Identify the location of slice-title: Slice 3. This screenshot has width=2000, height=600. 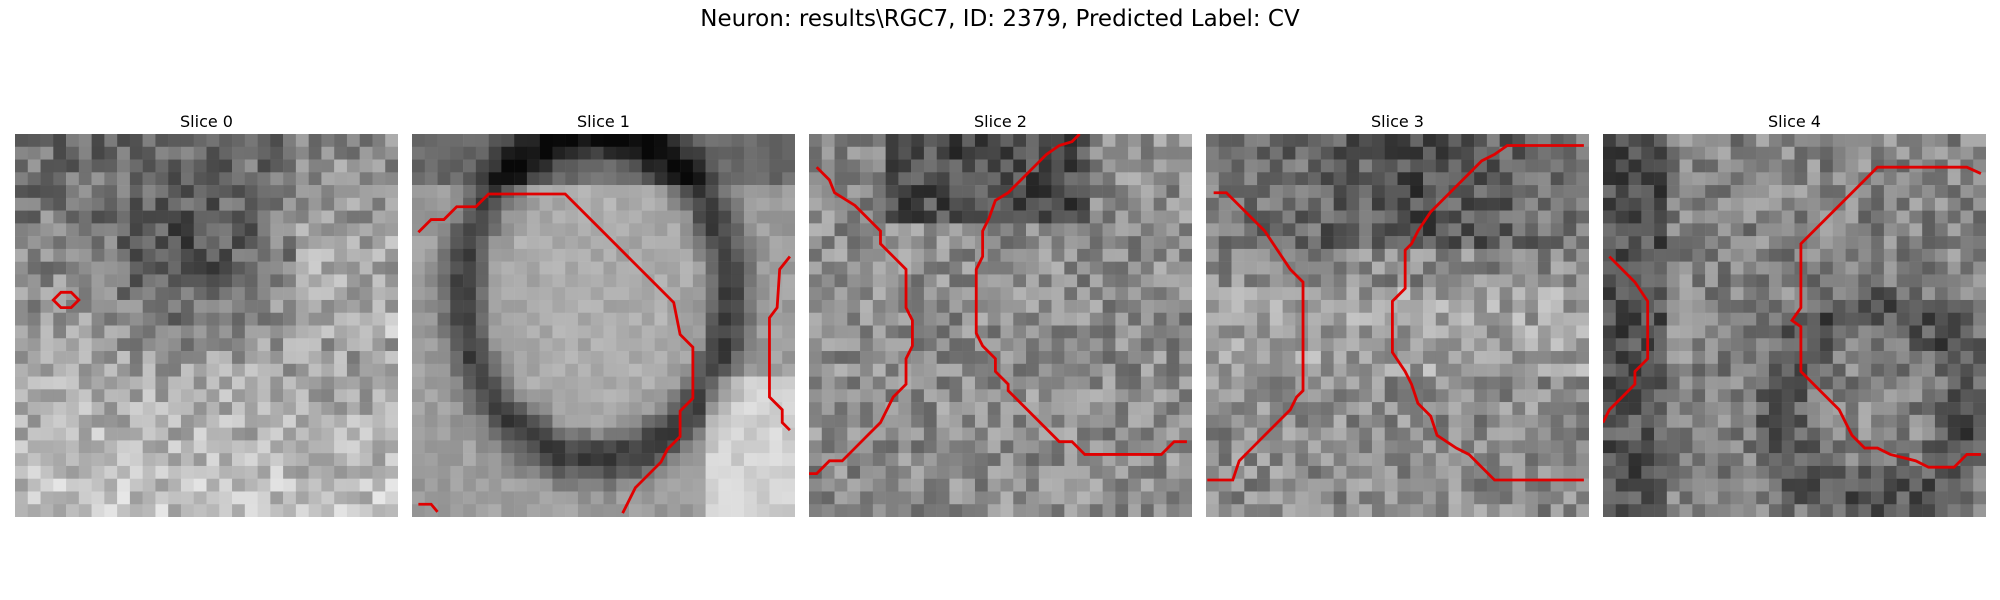
(1397, 122).